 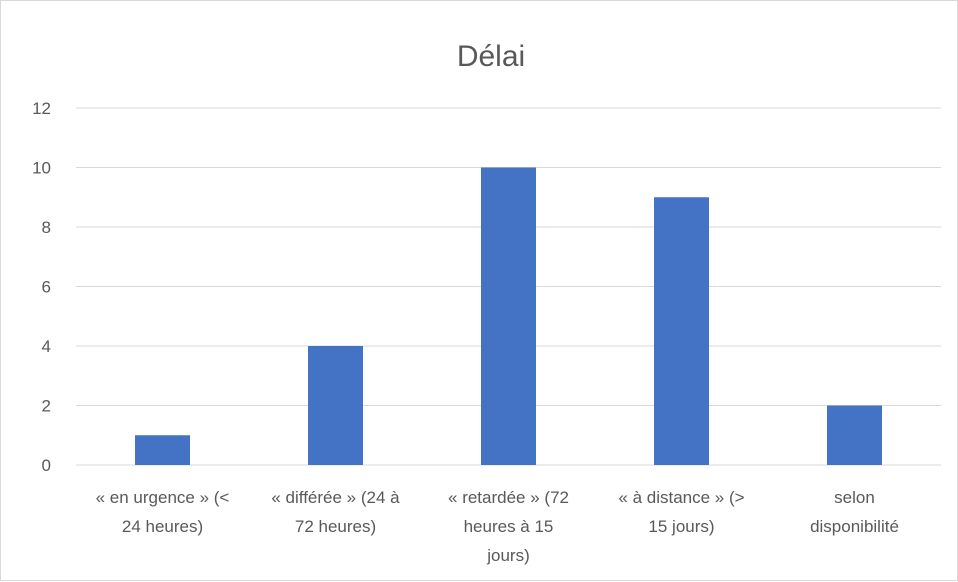 What do you see at coordinates (46, 406) in the screenshot?
I see `y-tick-label: 2` at bounding box center [46, 406].